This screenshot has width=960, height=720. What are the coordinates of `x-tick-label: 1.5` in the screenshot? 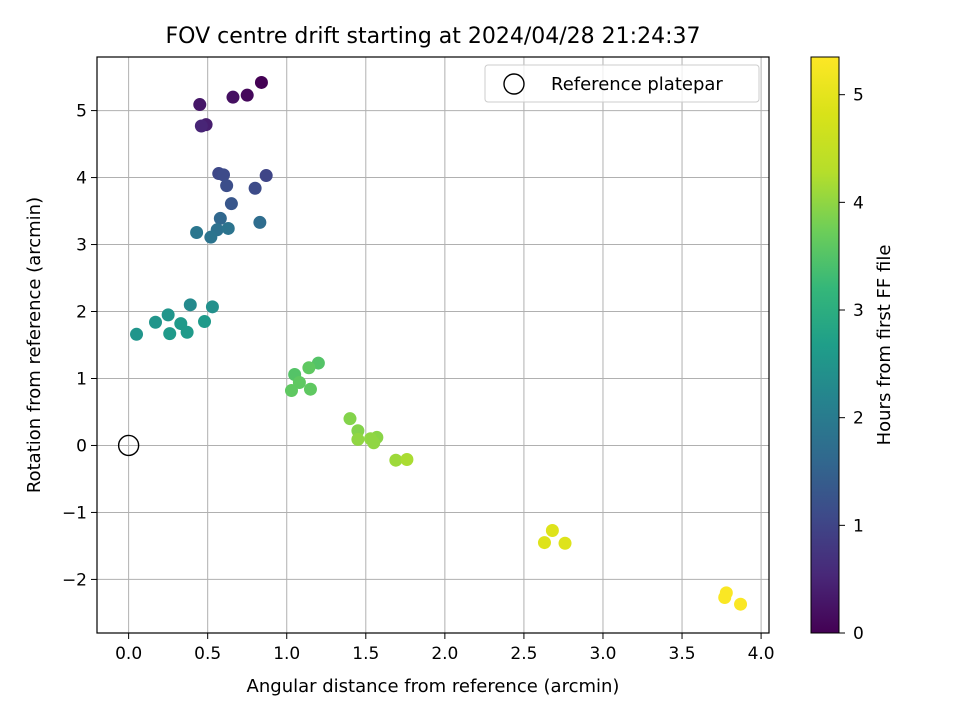 It's located at (365, 654).